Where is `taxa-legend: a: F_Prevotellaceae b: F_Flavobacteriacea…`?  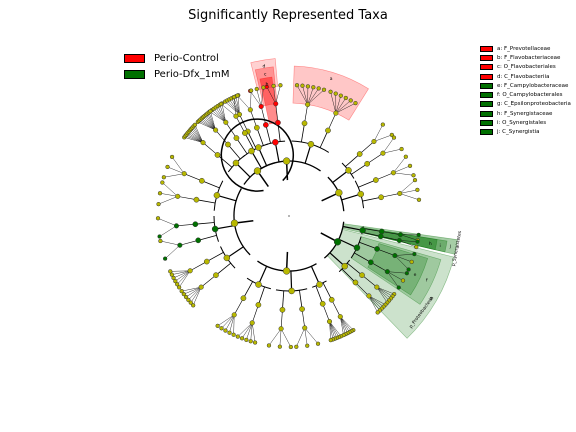 taxa-legend: a: F_Prevotellaceae b: F_Flavobacteriacea… is located at coordinates (525, 90).